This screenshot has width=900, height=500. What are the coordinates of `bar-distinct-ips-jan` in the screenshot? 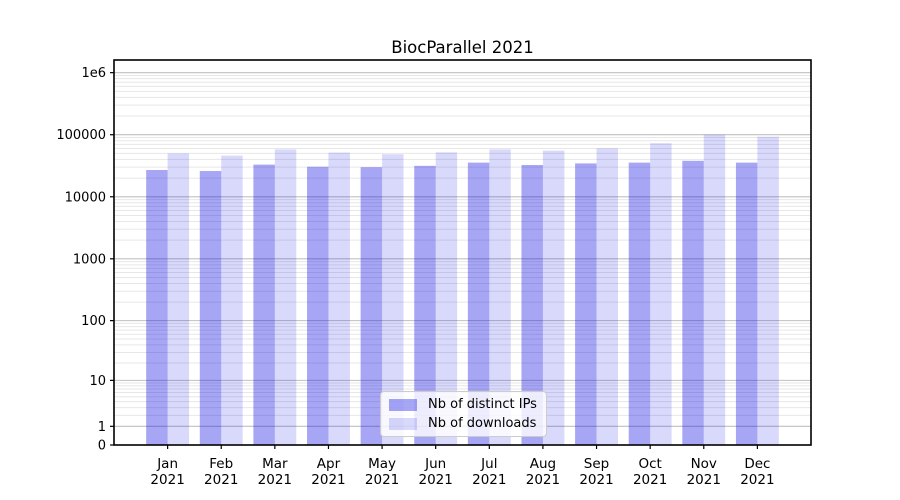 It's located at (157, 307).